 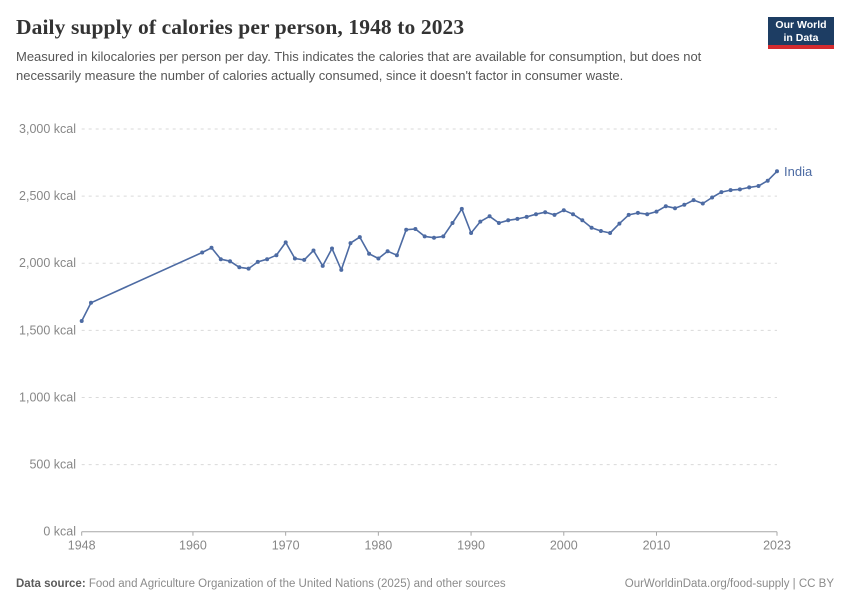 I want to click on x-tick-label: 2023, so click(x=777, y=546).